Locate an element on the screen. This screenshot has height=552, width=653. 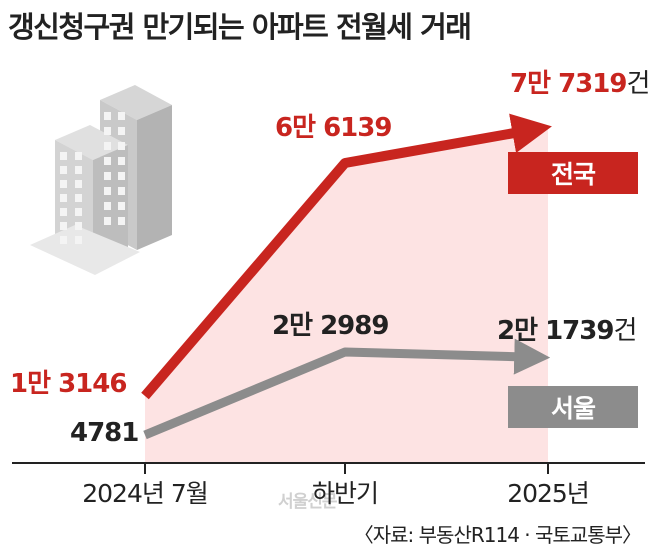
chart-title: 갱신청구권 만기되는 아파트 전월세 거래 is located at coordinates (240, 27).